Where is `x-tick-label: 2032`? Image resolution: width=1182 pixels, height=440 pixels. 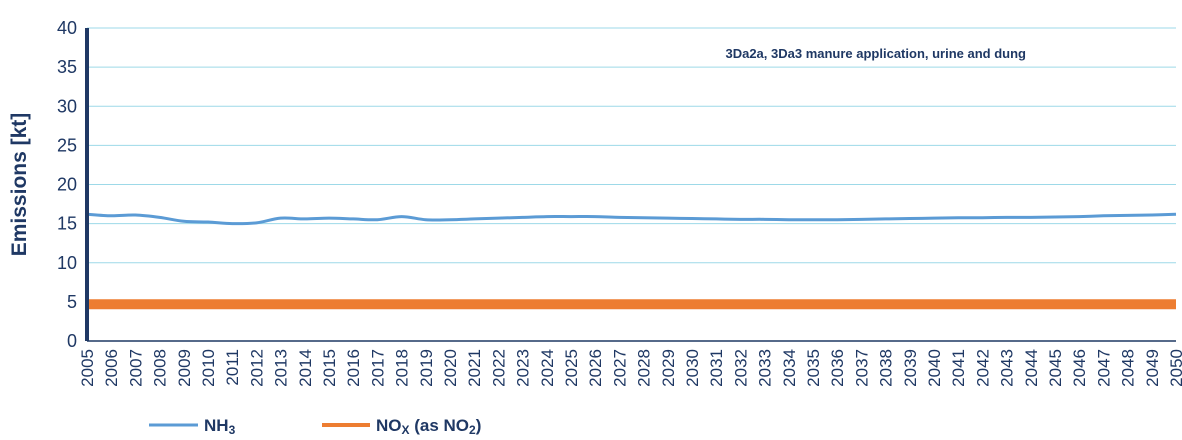
x-tick-label: 2032 is located at coordinates (740, 368).